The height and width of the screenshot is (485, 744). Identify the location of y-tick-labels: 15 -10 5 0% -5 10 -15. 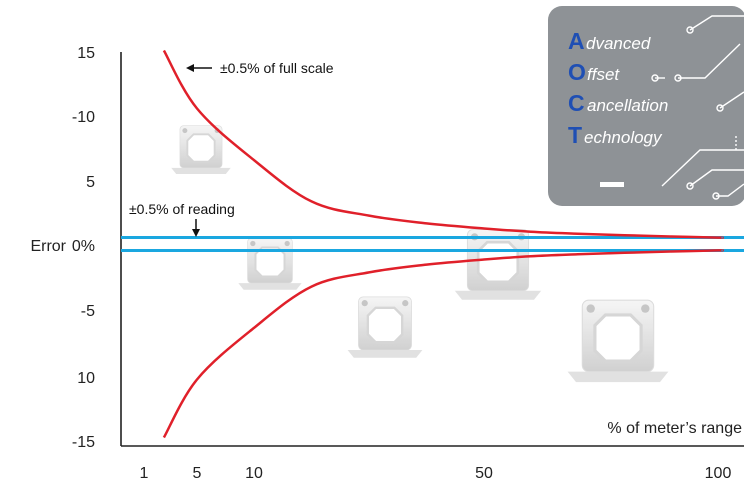
(83, 248).